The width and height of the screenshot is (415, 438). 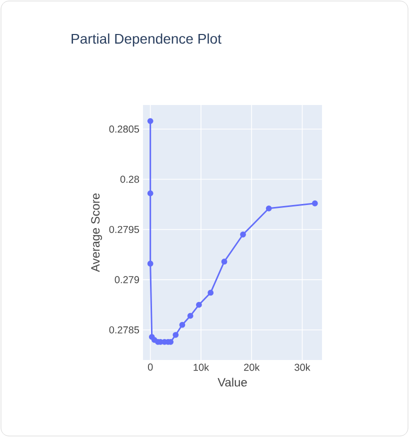 I want to click on x-tick-label: 0, so click(x=150, y=367).